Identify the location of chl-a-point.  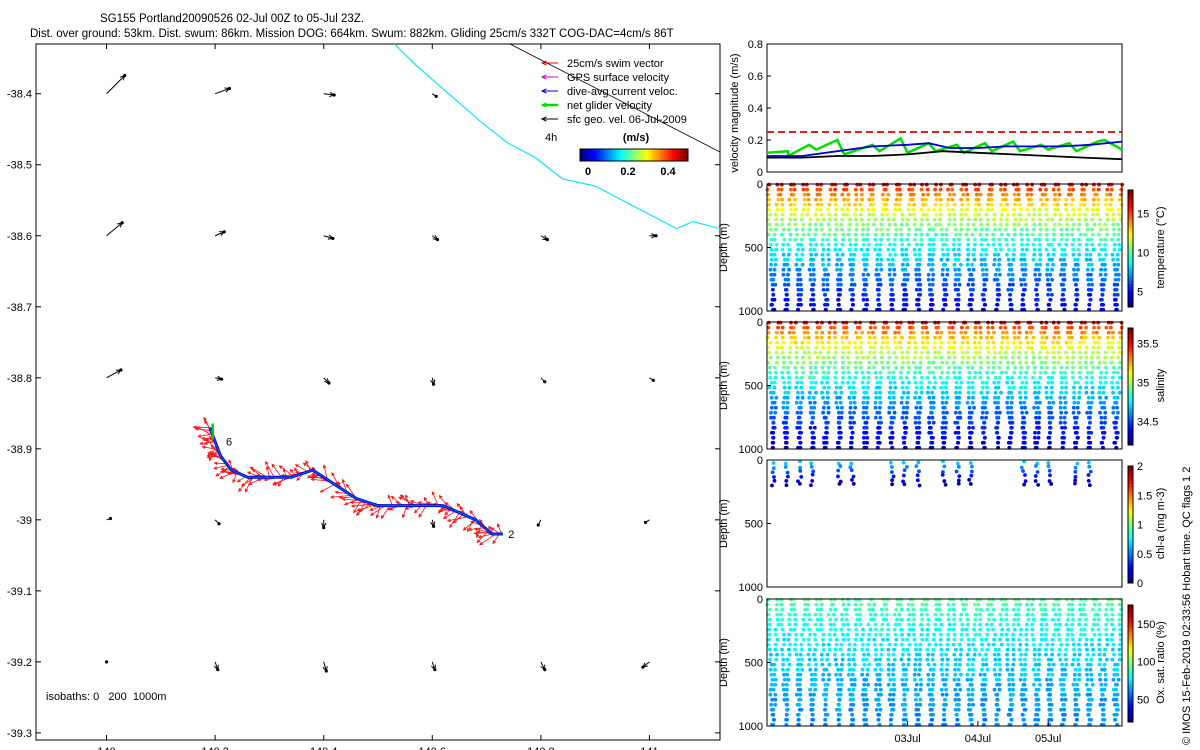
(917, 480).